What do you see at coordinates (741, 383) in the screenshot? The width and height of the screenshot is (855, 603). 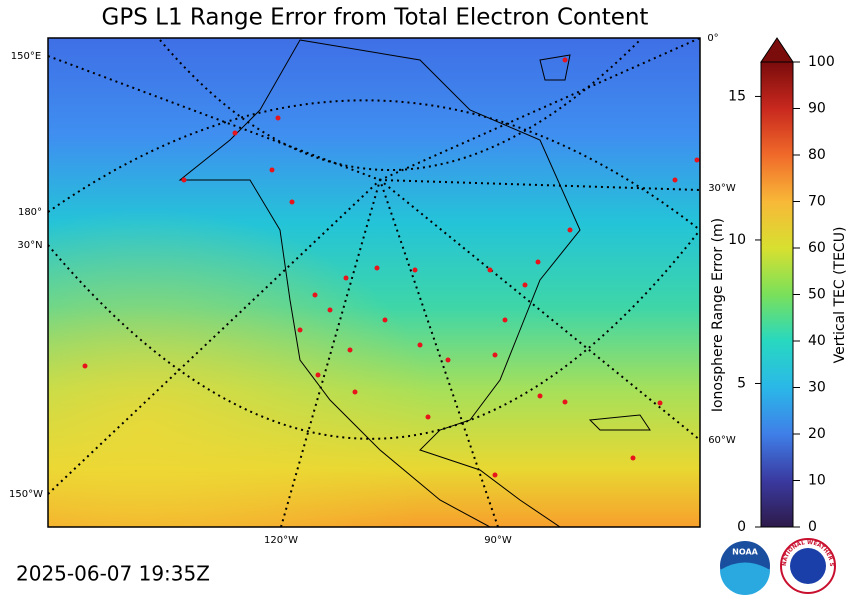 I see `tick-label: 5` at bounding box center [741, 383].